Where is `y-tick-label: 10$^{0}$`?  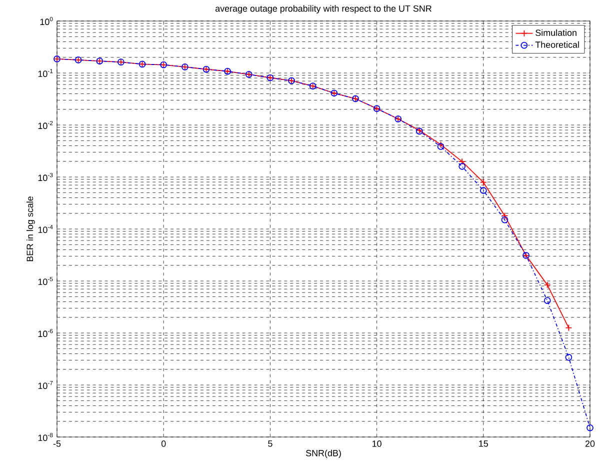 y-tick-label: 10$^{0}$ is located at coordinates (46, 21).